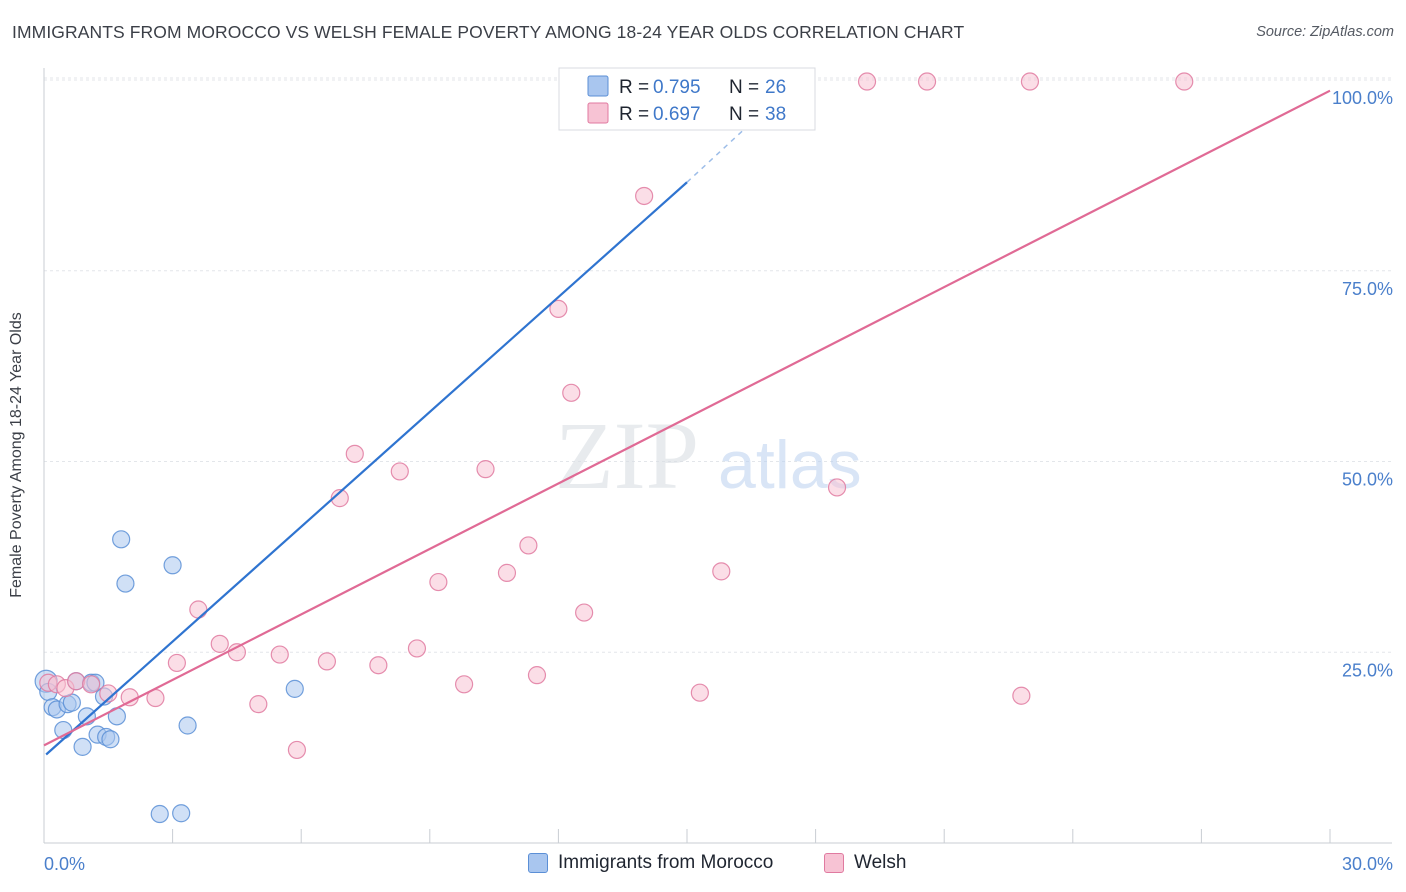 The height and width of the screenshot is (892, 1406). Describe the element at coordinates (880, 862) in the screenshot. I see `legend-label-welsh: Welsh` at that location.